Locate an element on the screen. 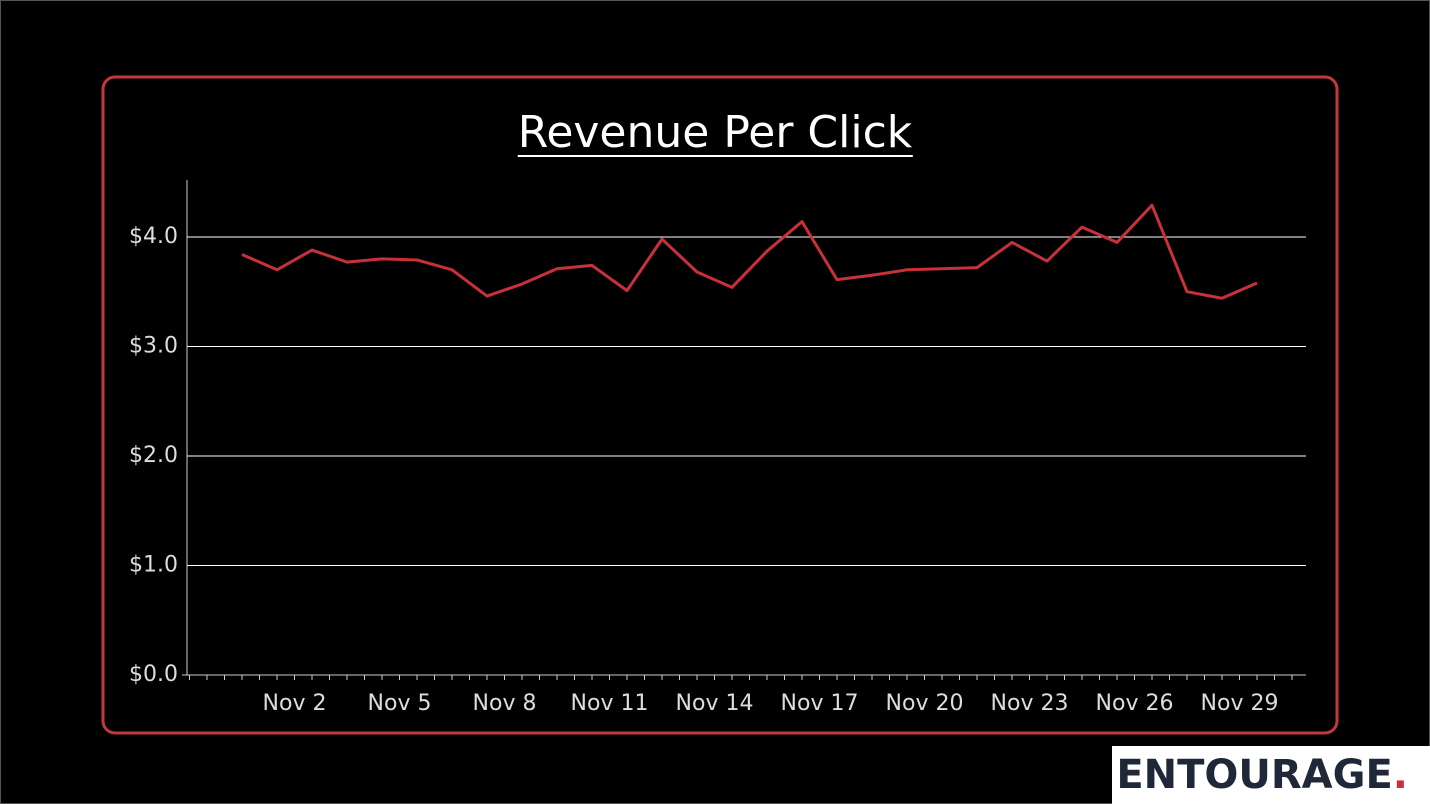 The height and width of the screenshot is (804, 1430). y-tick-label: $0.0 is located at coordinates (153, 674).